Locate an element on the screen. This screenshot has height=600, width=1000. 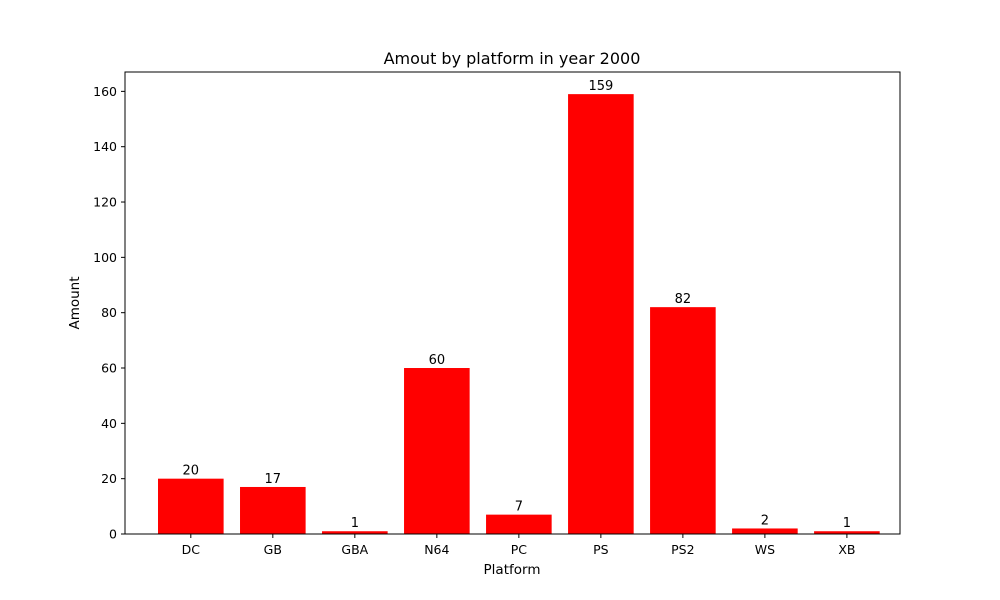
x-tick-label: WS is located at coordinates (765, 549).